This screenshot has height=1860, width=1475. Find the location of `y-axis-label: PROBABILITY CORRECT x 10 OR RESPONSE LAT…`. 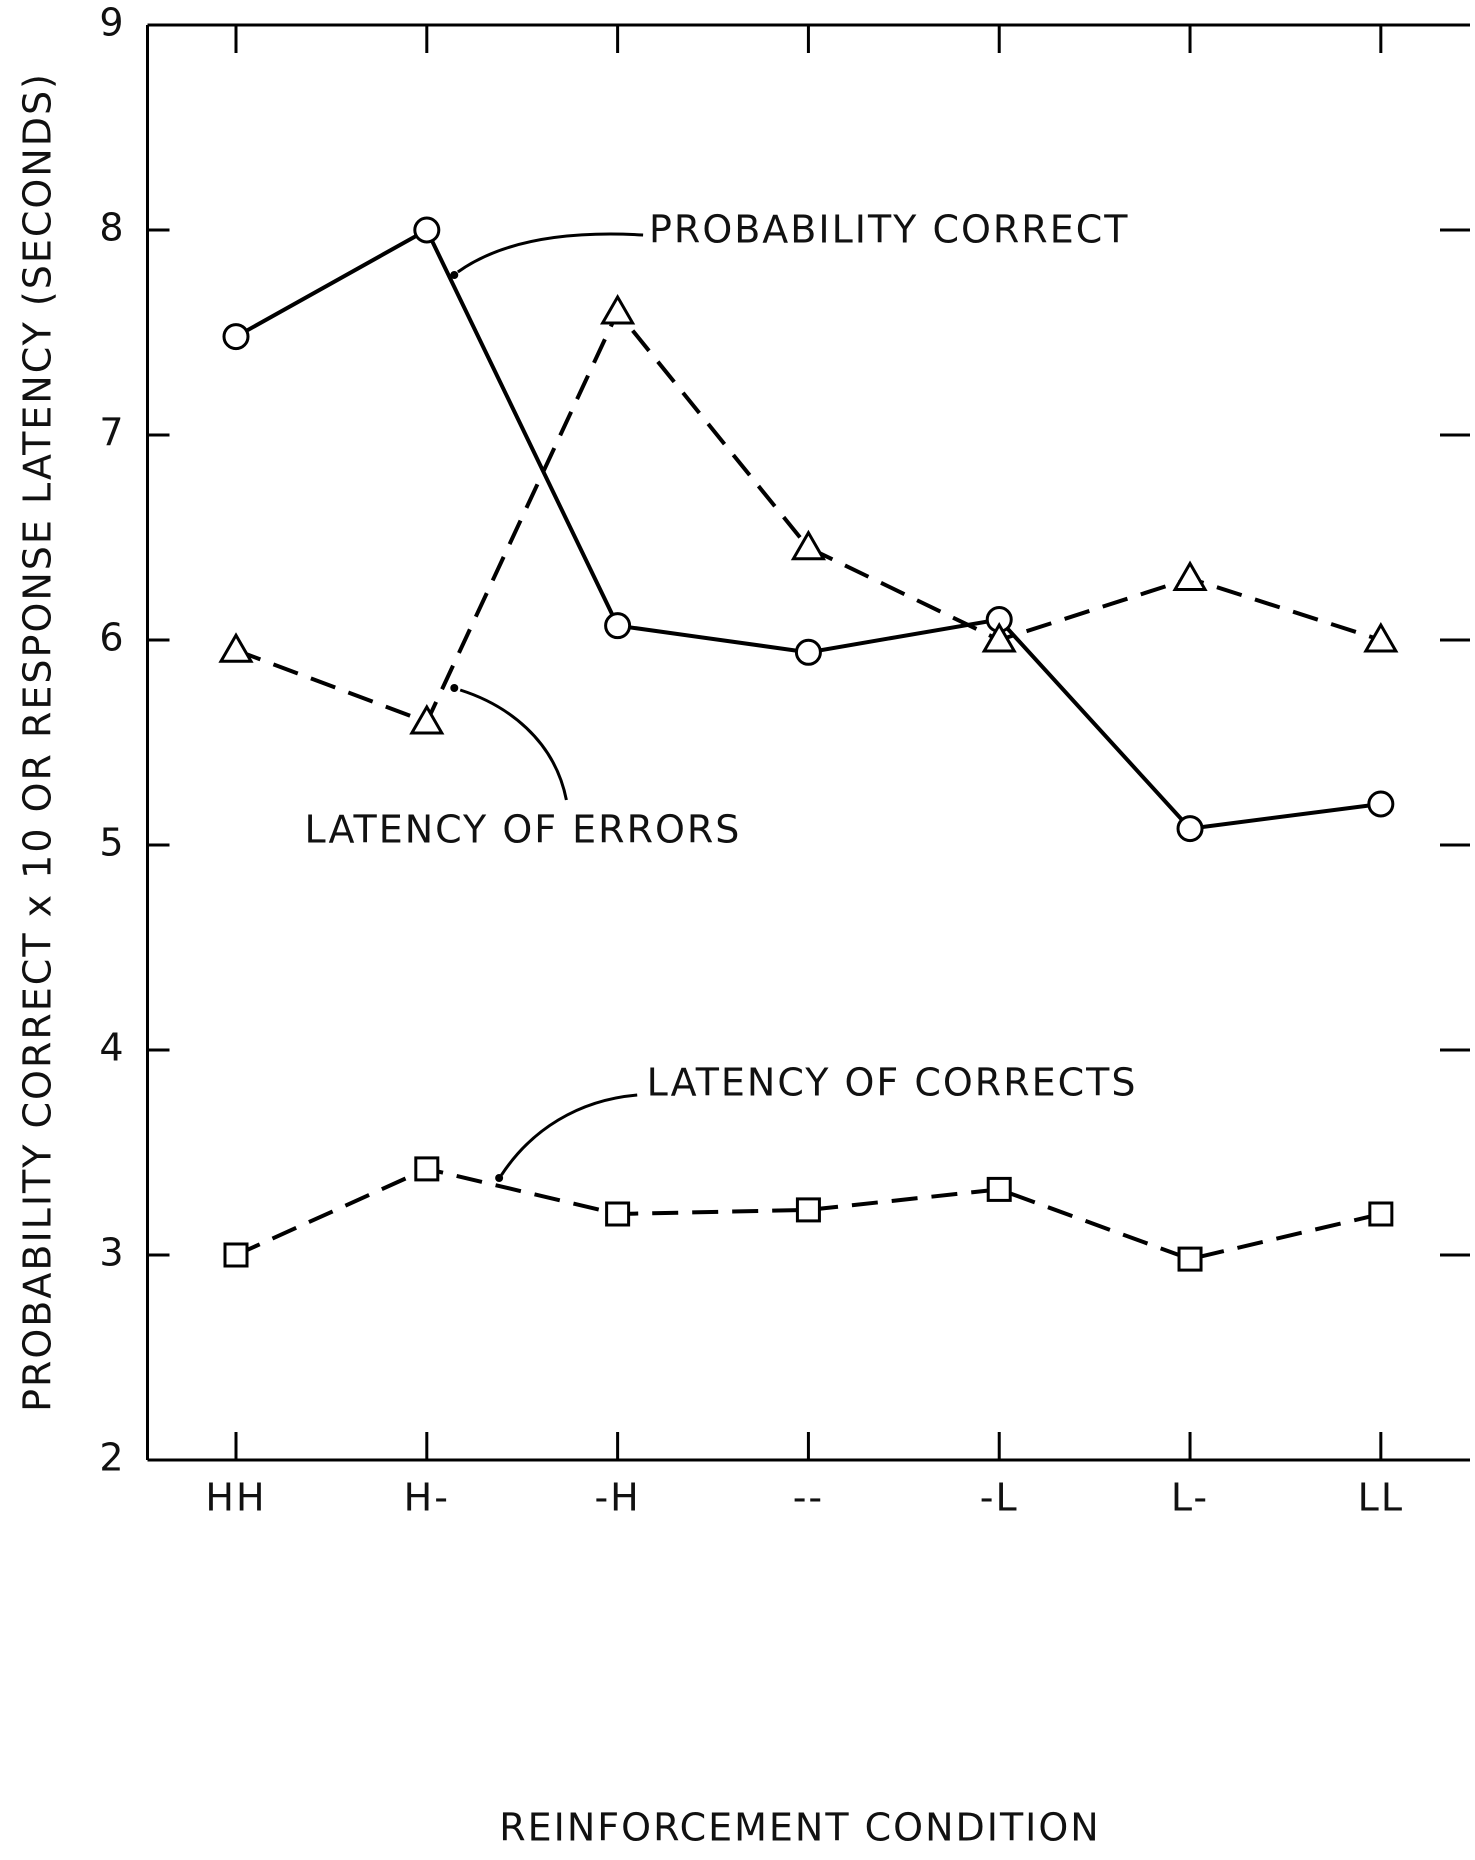

y-axis-label: PROBABILITY CORRECT x 10 OR RESPONSE LAT… is located at coordinates (38, 742).